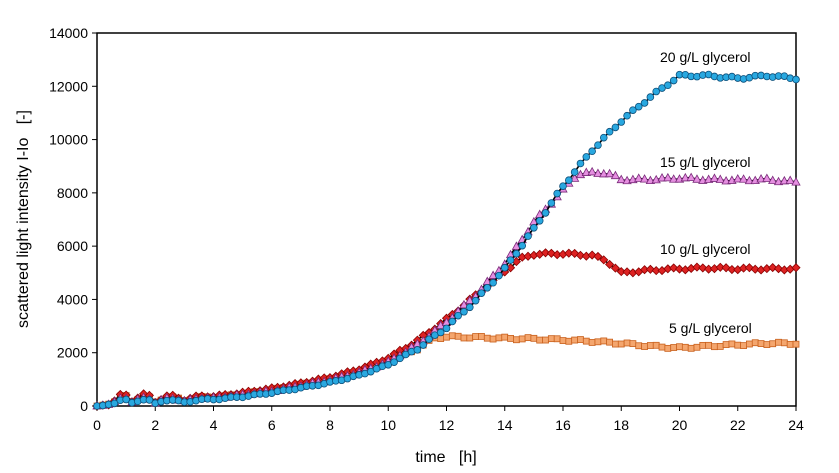 The image size is (839, 473). What do you see at coordinates (23, 219) in the screenshot?
I see `y-axis-title: scattered light intensity I-Io [-]` at bounding box center [23, 219].